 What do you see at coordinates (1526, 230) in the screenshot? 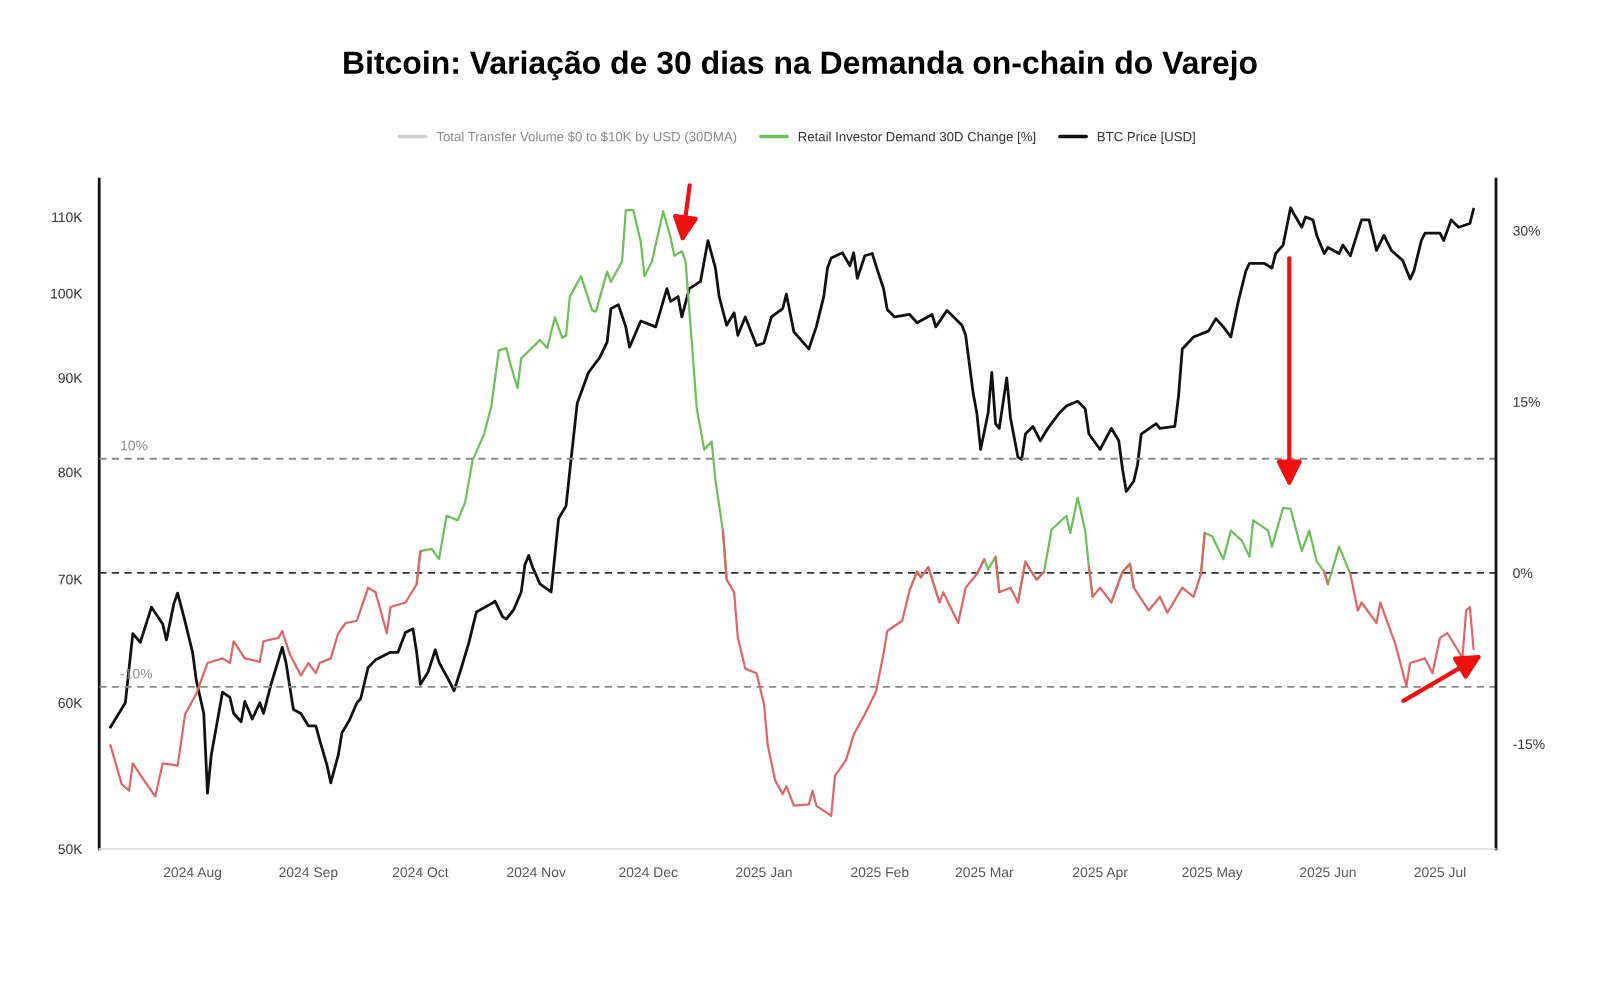
I see `y2-tick-label: 30%` at bounding box center [1526, 230].